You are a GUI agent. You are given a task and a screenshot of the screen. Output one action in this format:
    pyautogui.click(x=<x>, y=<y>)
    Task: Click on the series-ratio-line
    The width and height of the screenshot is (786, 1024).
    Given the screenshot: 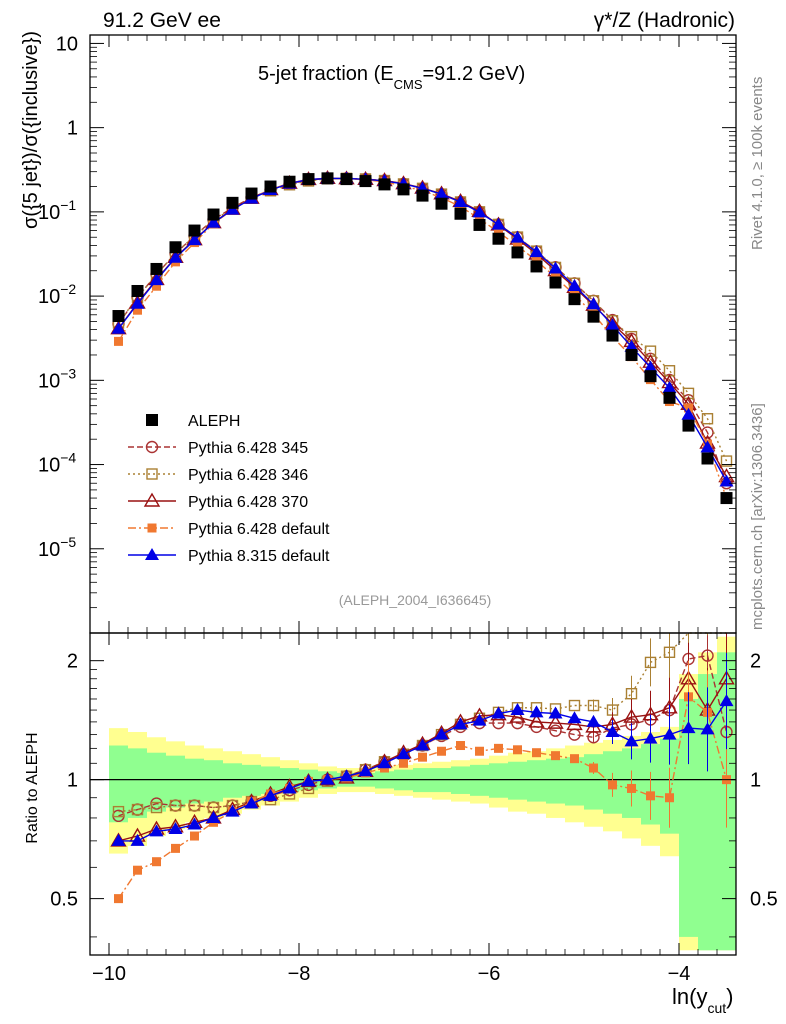 What is the action you would take?
    pyautogui.click(x=422, y=722)
    